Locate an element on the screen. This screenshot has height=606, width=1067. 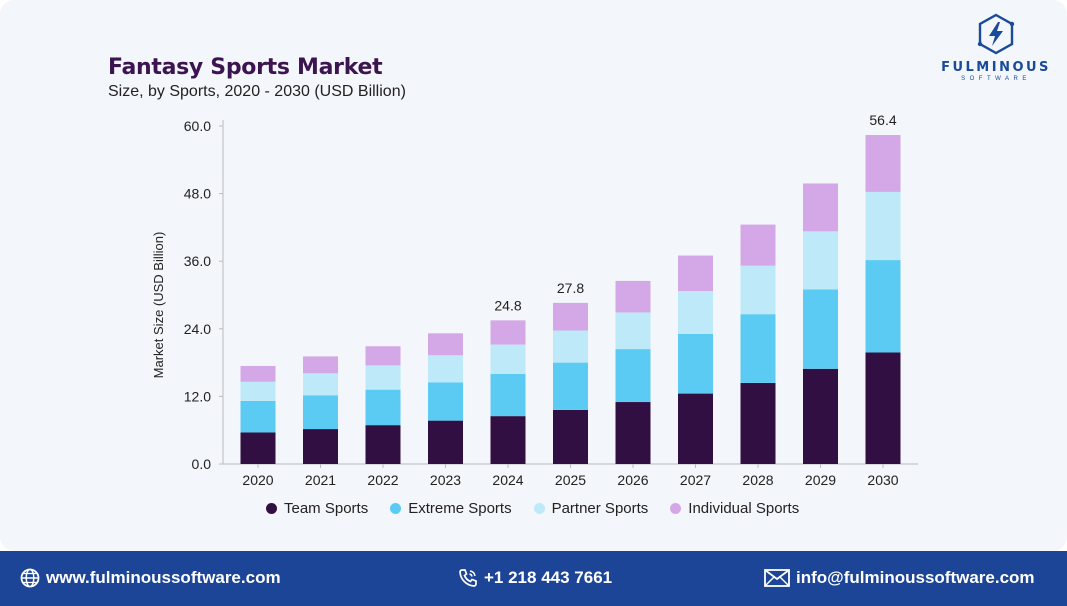
brand-logo: FULMINOUS SOFTWARE is located at coordinates (996, 49).